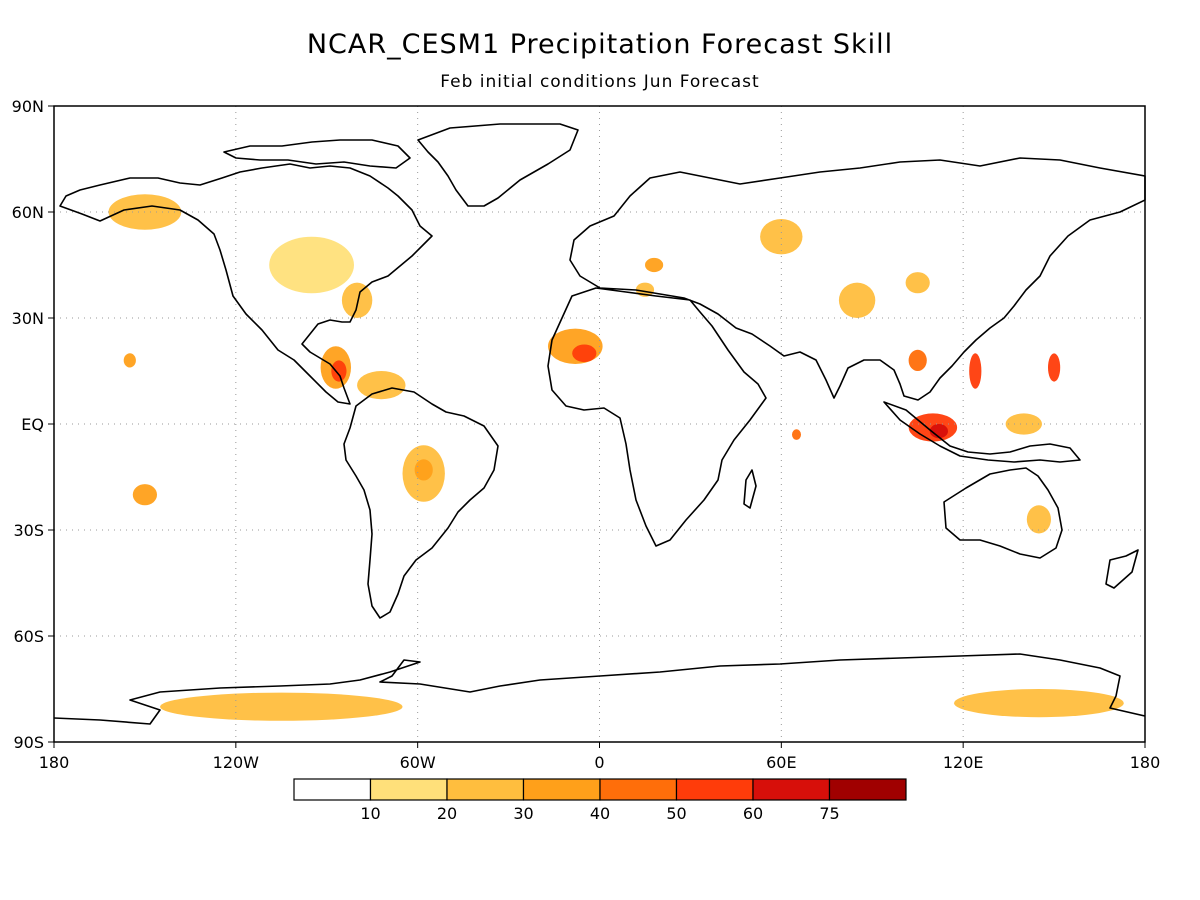  What do you see at coordinates (28, 636) in the screenshot?
I see `lat-tick-label: 60S` at bounding box center [28, 636].